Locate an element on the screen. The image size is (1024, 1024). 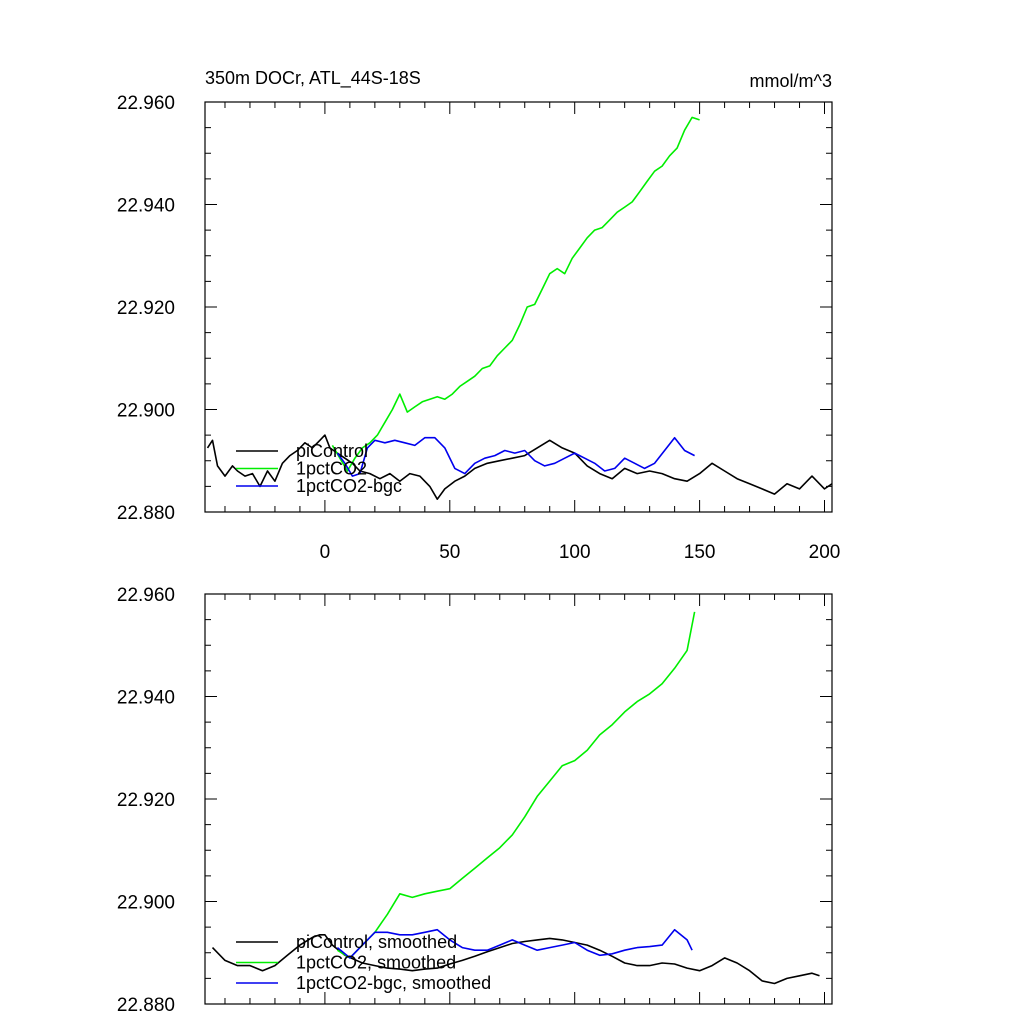
legend-label: 1pctCO2-bgc is located at coordinates (349, 486).